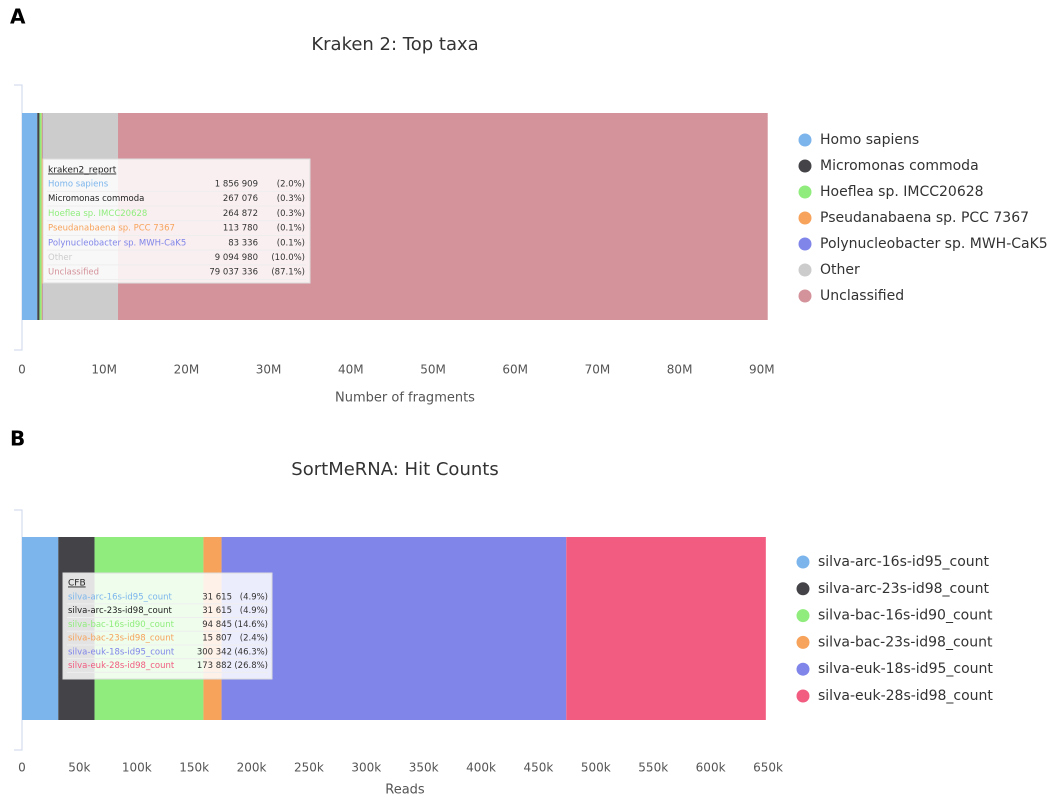  I want to click on tooltip-name: silva-bac-16s-id90_count, so click(121, 625).